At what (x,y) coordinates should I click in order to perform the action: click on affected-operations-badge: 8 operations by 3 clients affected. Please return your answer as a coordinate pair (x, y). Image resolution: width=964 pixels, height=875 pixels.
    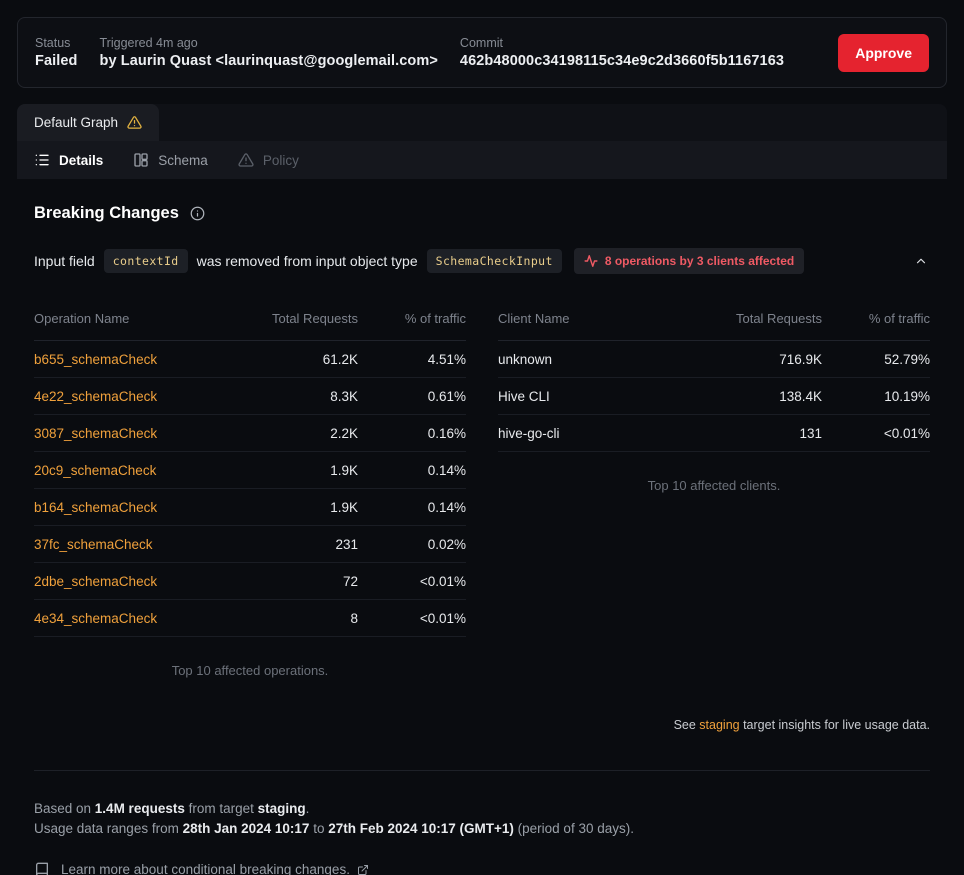
    Looking at the image, I should click on (689, 261).